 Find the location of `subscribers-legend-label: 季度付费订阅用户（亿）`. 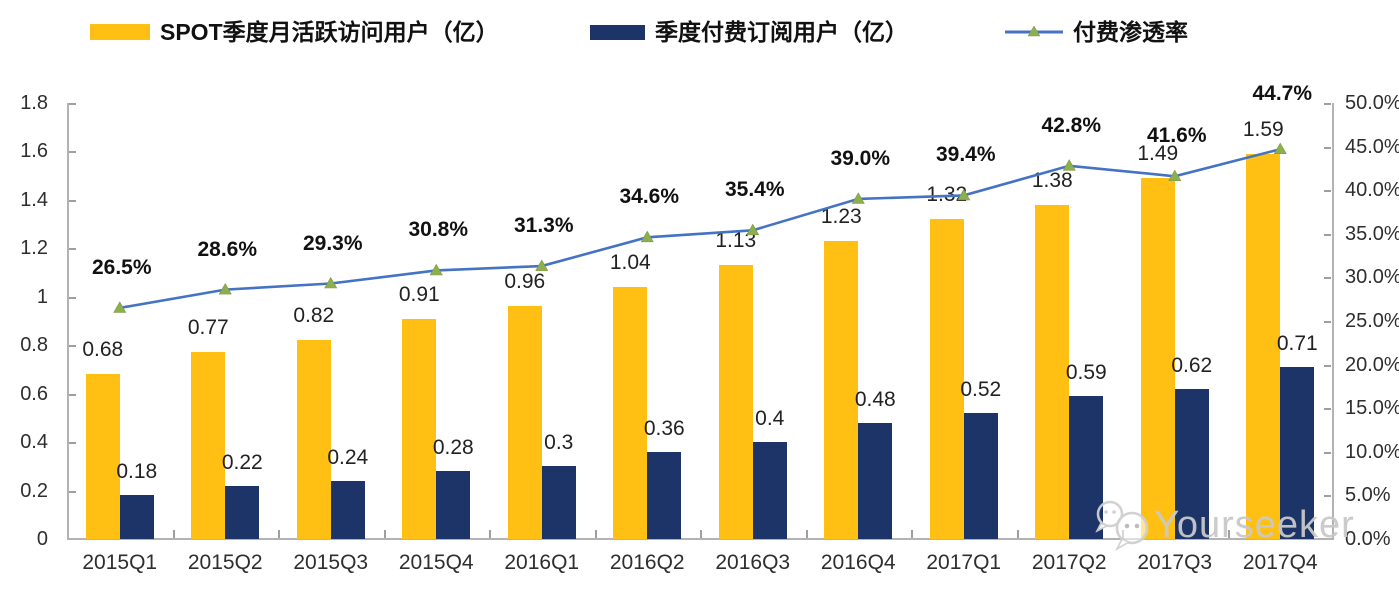

subscribers-legend-label: 季度付费订阅用户（亿） is located at coordinates (781, 32).